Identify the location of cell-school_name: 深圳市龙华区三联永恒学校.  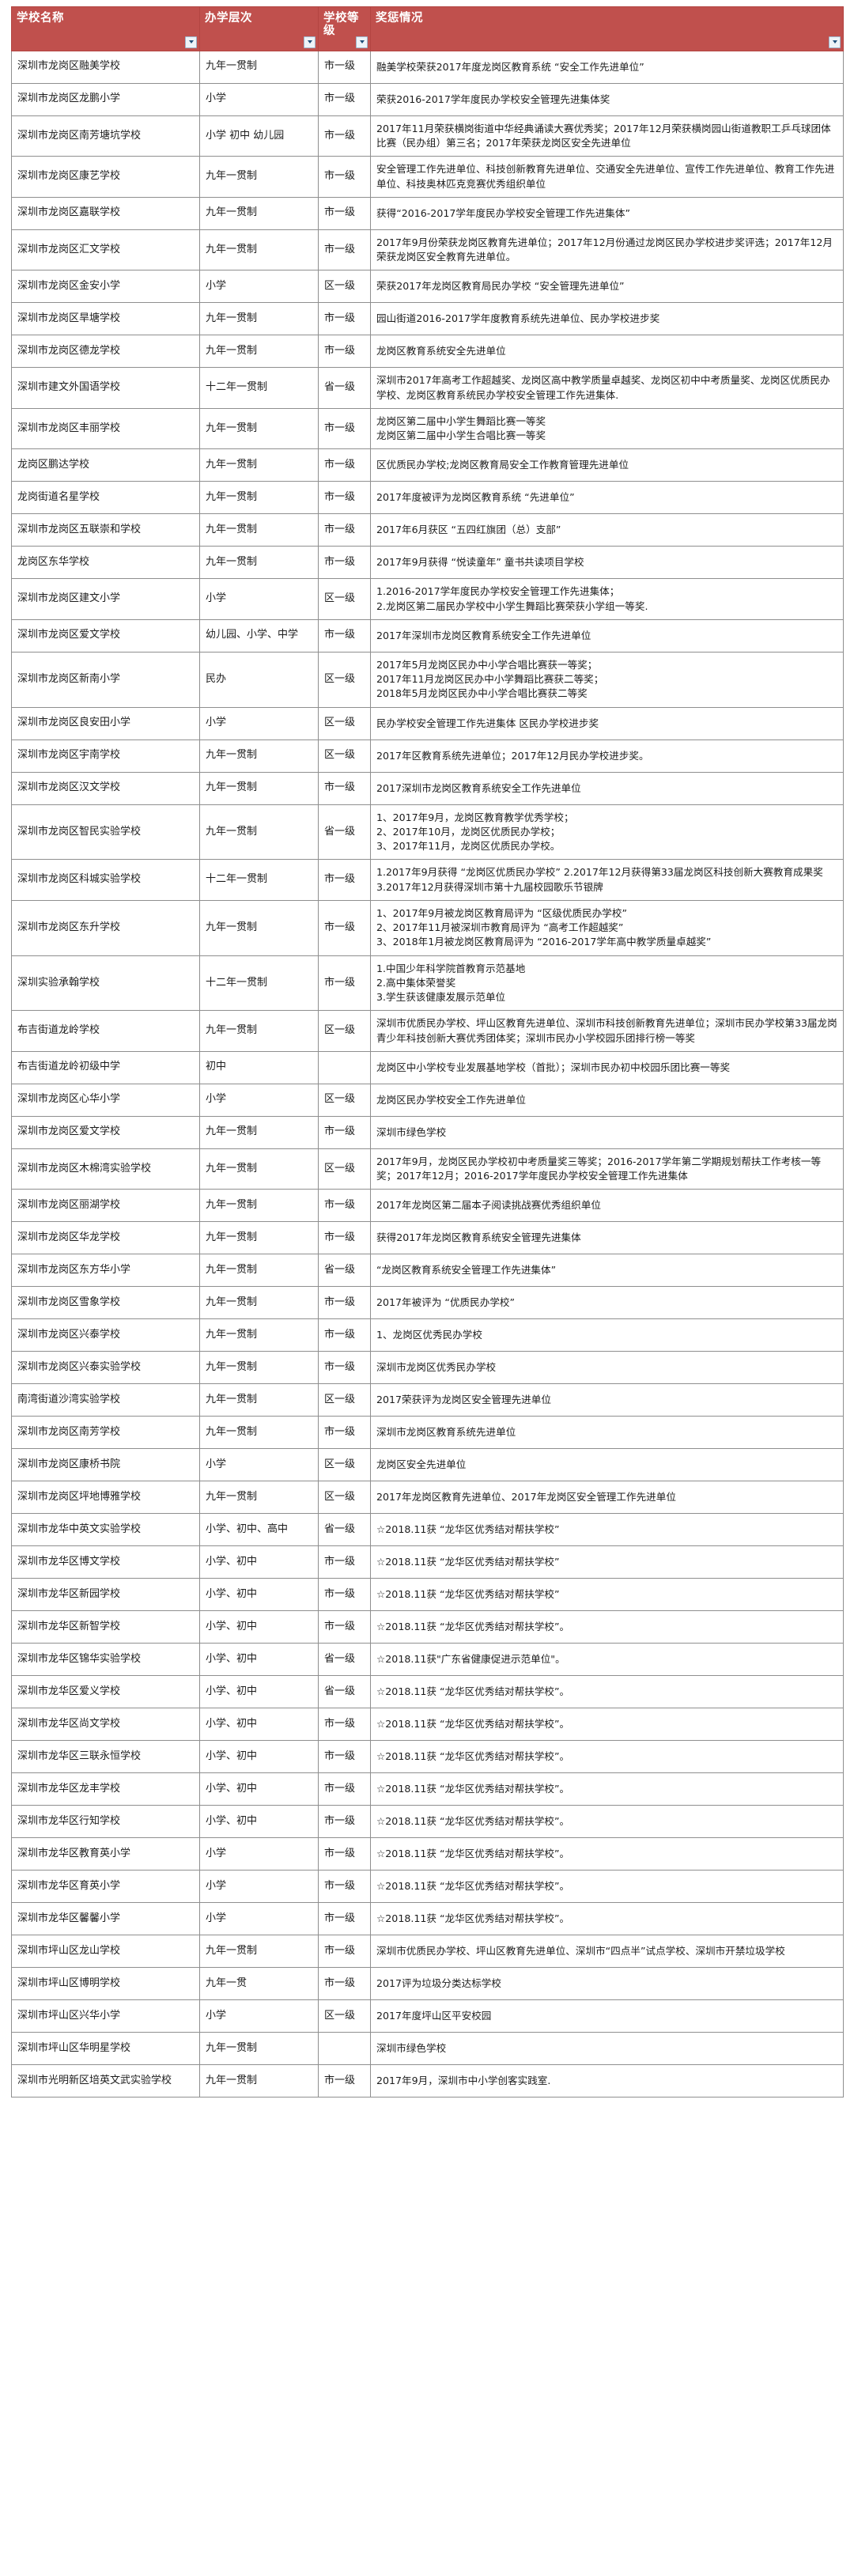
(105, 1757).